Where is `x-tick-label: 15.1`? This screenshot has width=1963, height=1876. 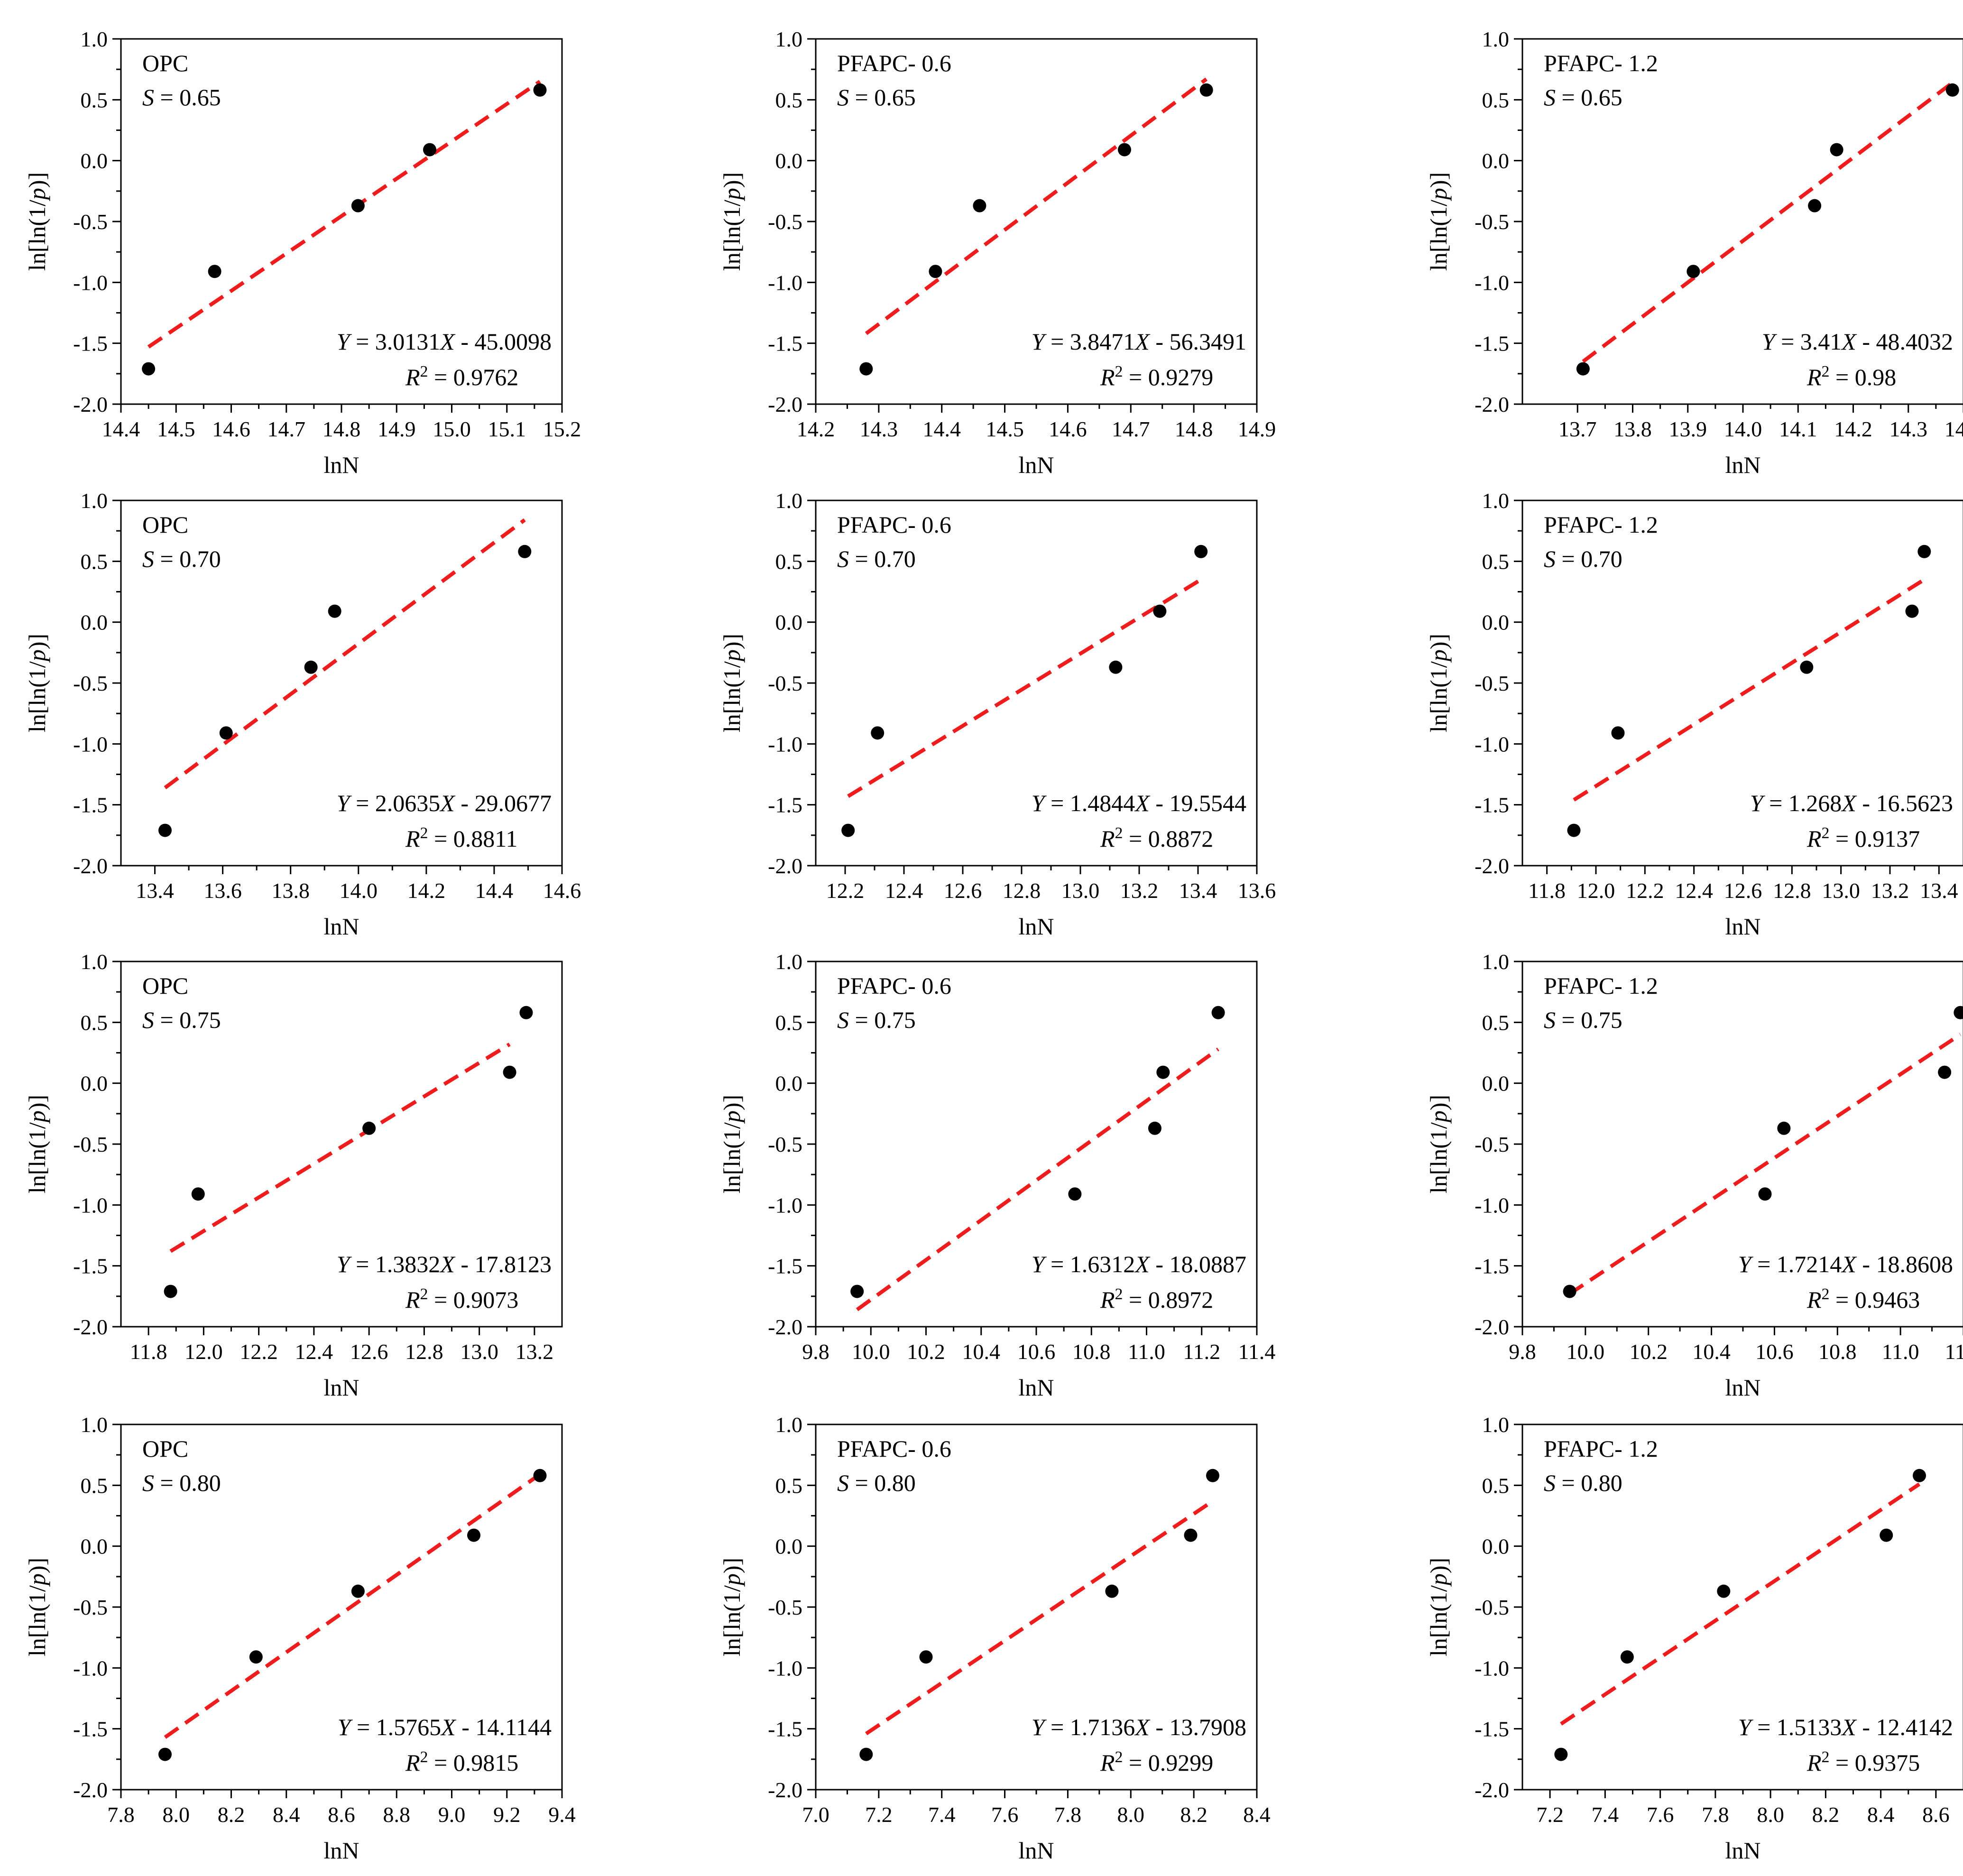
x-tick-label: 15.1 is located at coordinates (507, 429).